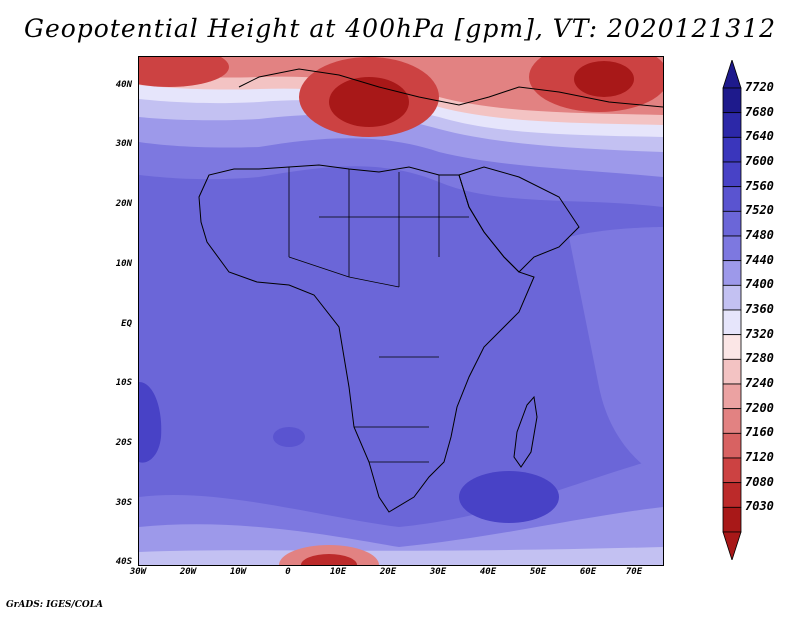  I want to click on colorbar-level-label: 7400, so click(759, 284).